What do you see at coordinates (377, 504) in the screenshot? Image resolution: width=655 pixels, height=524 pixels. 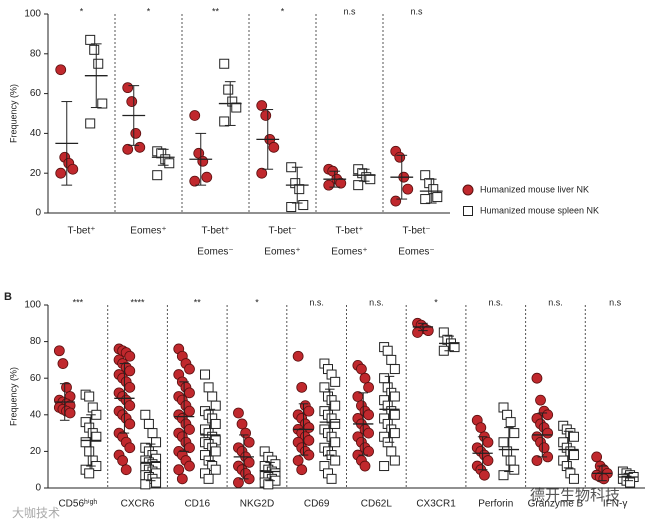 I see `x-tick-label: CD62L` at bounding box center [377, 504].